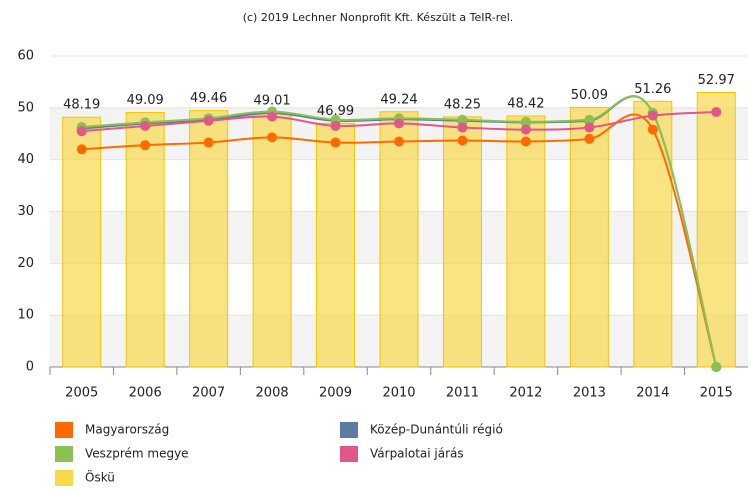 The image size is (751, 492). Describe the element at coordinates (81, 393) in the screenshot. I see `x-tick-label: 2005` at that location.